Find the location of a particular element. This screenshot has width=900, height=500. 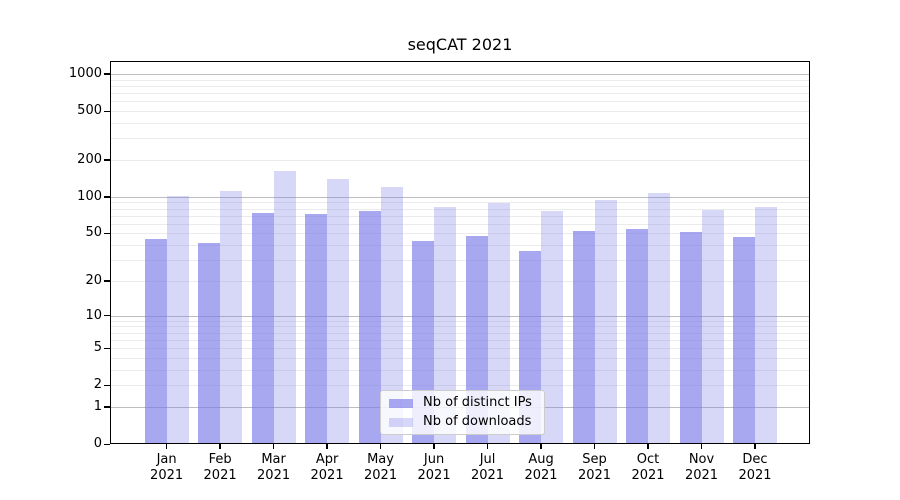

legend-label-downloads: Nb of downloads is located at coordinates (477, 421).